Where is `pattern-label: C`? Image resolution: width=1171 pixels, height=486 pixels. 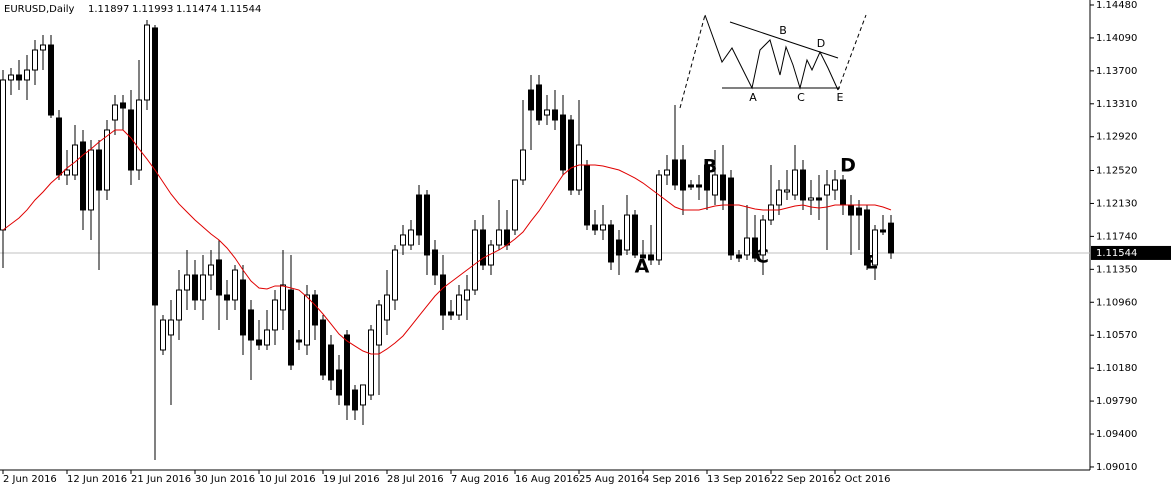 pattern-label: C is located at coordinates (801, 97).